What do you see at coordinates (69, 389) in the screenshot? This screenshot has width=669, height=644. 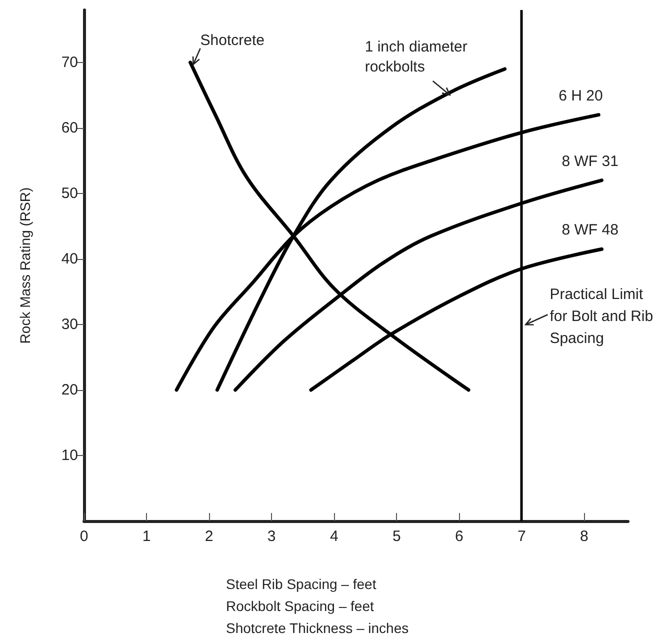 I see `y-tick-label: 20` at bounding box center [69, 389].